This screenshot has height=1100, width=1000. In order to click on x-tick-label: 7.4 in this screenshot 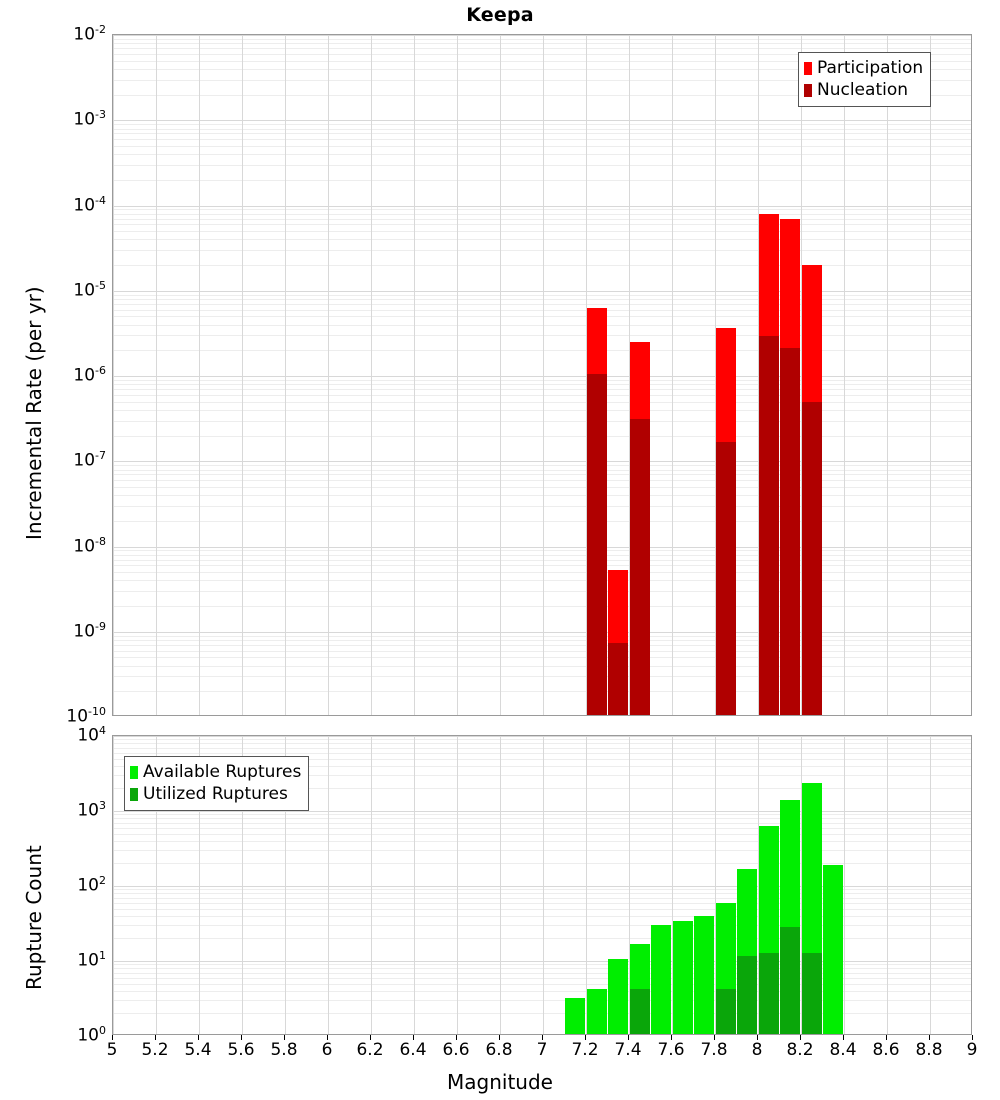, I will do `click(628, 1050)`.